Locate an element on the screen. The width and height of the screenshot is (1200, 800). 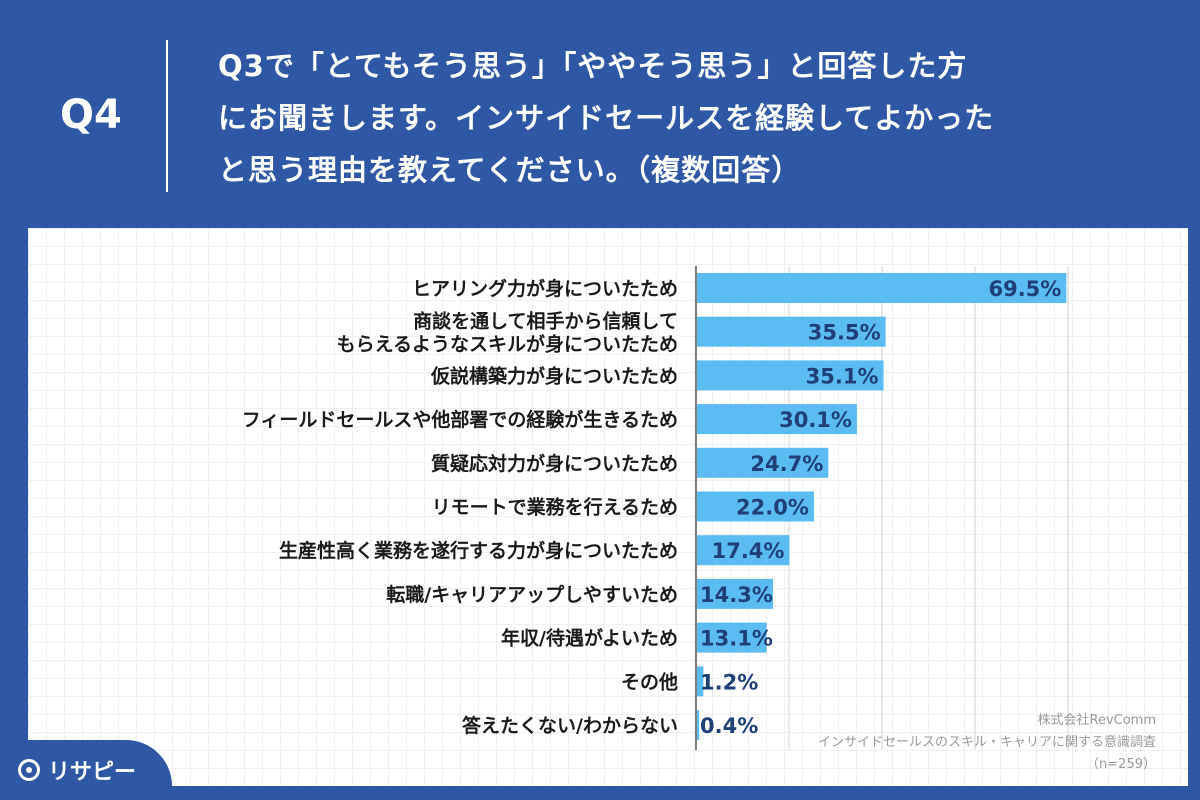
header-divider is located at coordinates (167, 116).